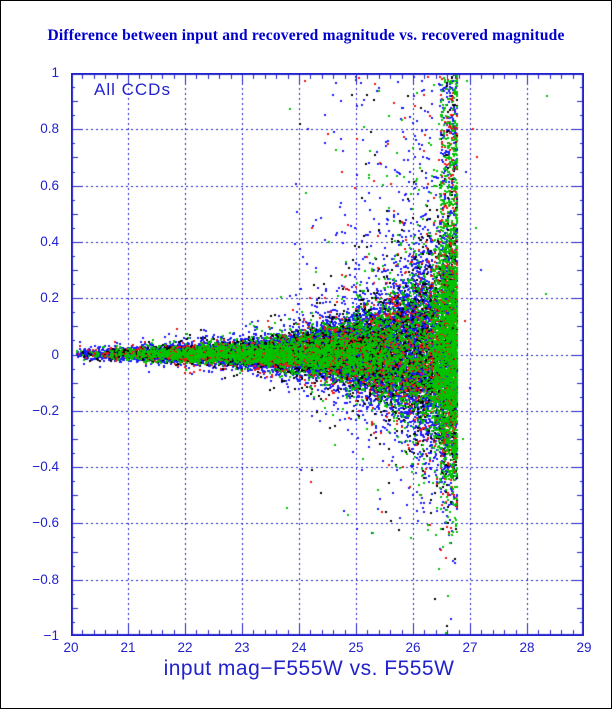 This screenshot has height=709, width=612. I want to click on ccd-annotation-label: All CCDs, so click(132, 89).